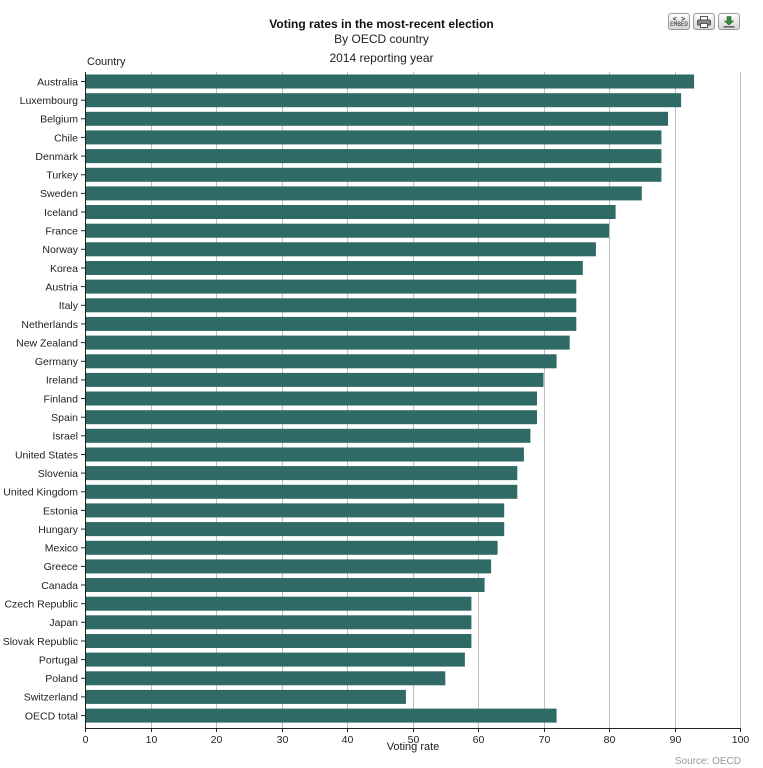 This screenshot has width=763, height=768. Describe the element at coordinates (64, 269) in the screenshot. I see `category-label: Korea` at that location.